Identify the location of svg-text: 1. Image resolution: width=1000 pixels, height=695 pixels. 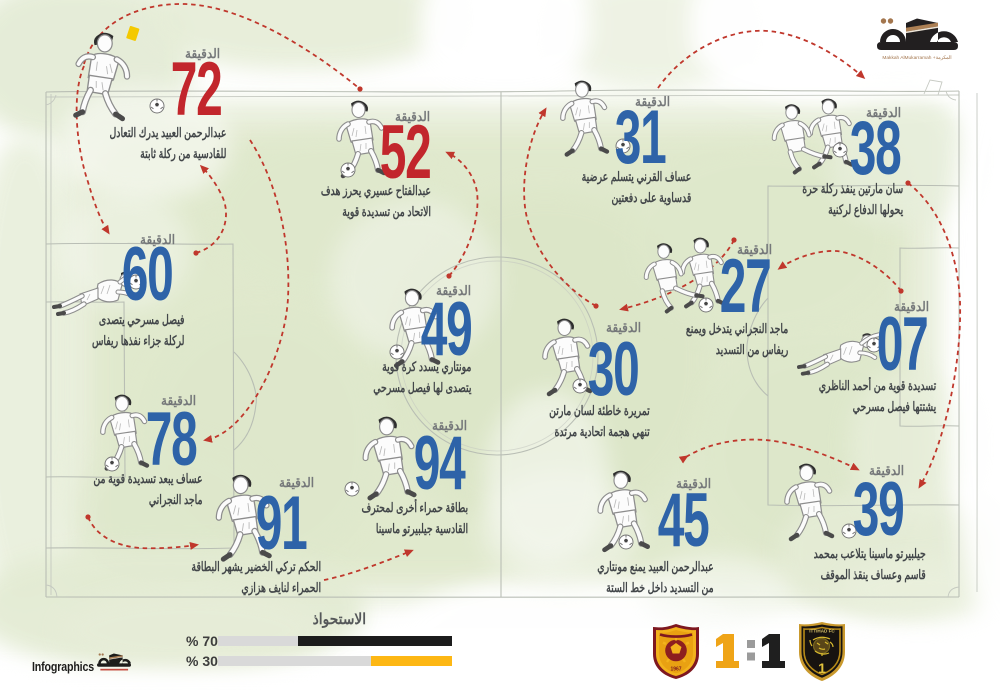
(822, 668).